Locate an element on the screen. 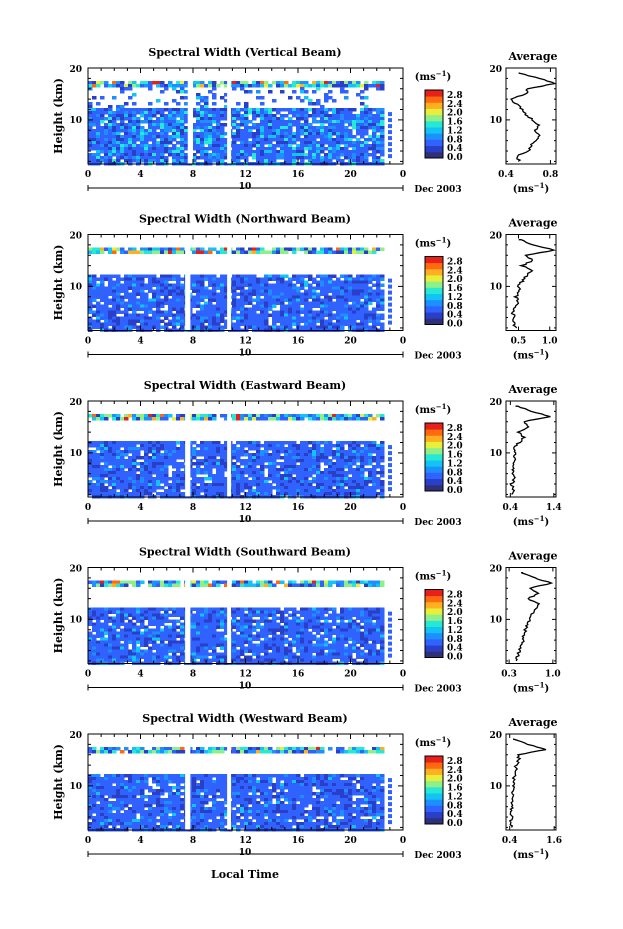 This screenshot has width=623, height=929. colorbar-unit: (ms−1) is located at coordinates (433, 409).